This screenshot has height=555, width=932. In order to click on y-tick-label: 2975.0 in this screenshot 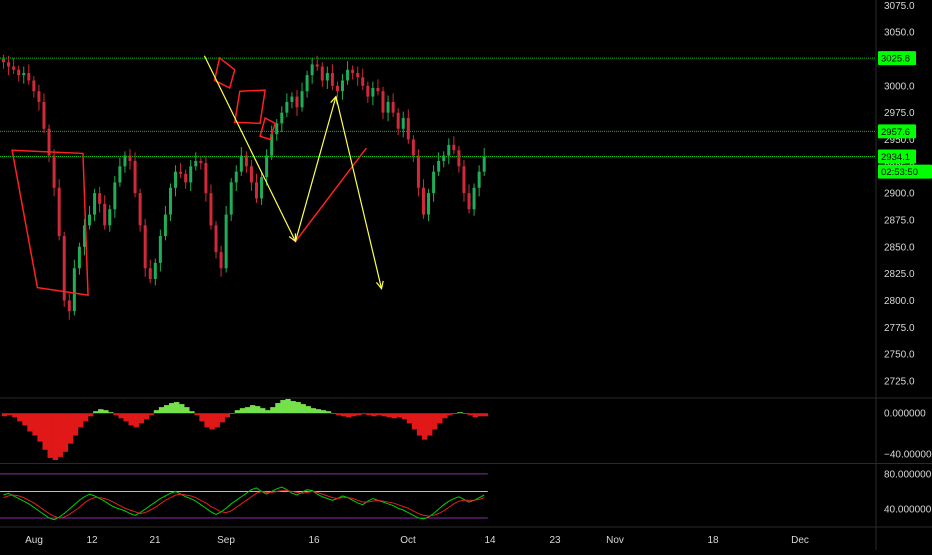, I will do `click(899, 113)`.